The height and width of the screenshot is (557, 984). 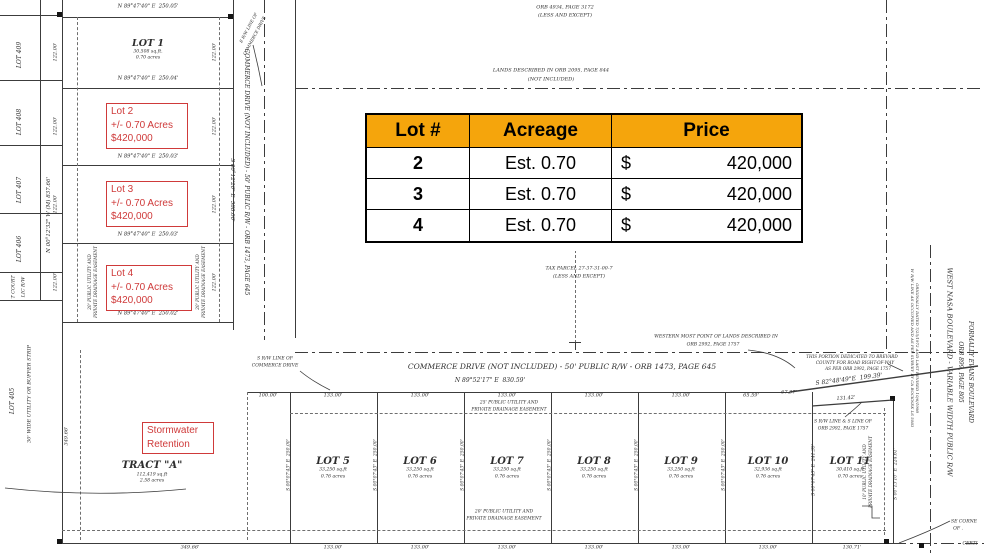 I want to click on lot-name: LOT 8, so click(x=594, y=461).